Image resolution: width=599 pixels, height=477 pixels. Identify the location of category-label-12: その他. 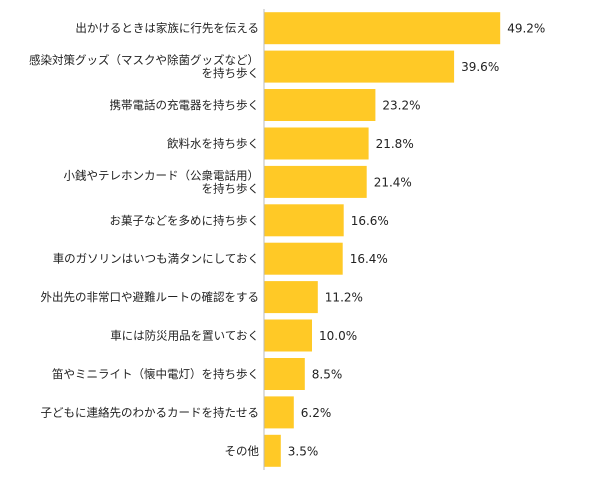
(242, 451).